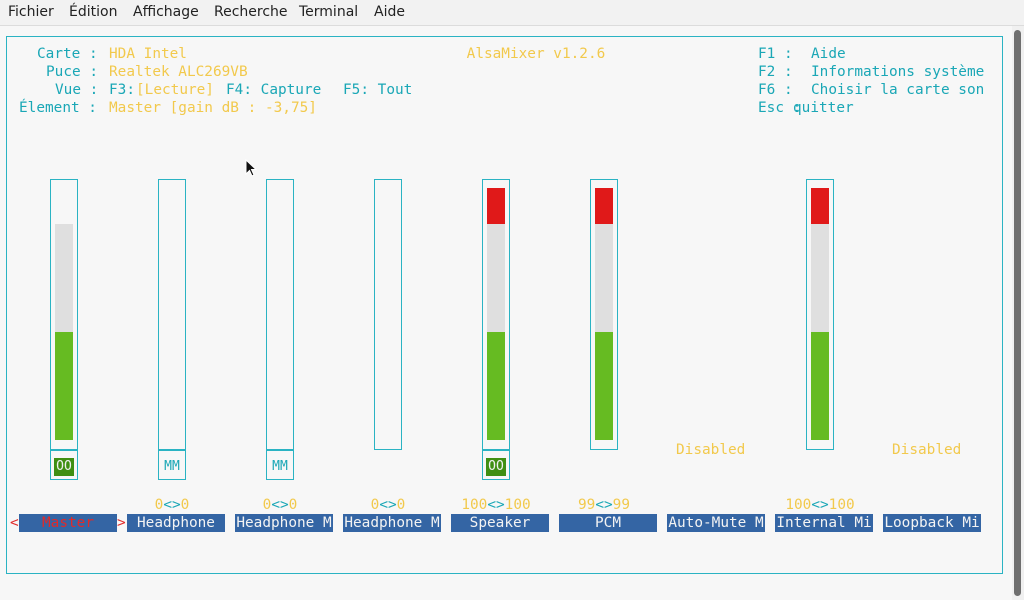 Image resolution: width=1024 pixels, height=600 pixels. What do you see at coordinates (820, 278) in the screenshot?
I see `channel-internal-mic-level-grey` at bounding box center [820, 278].